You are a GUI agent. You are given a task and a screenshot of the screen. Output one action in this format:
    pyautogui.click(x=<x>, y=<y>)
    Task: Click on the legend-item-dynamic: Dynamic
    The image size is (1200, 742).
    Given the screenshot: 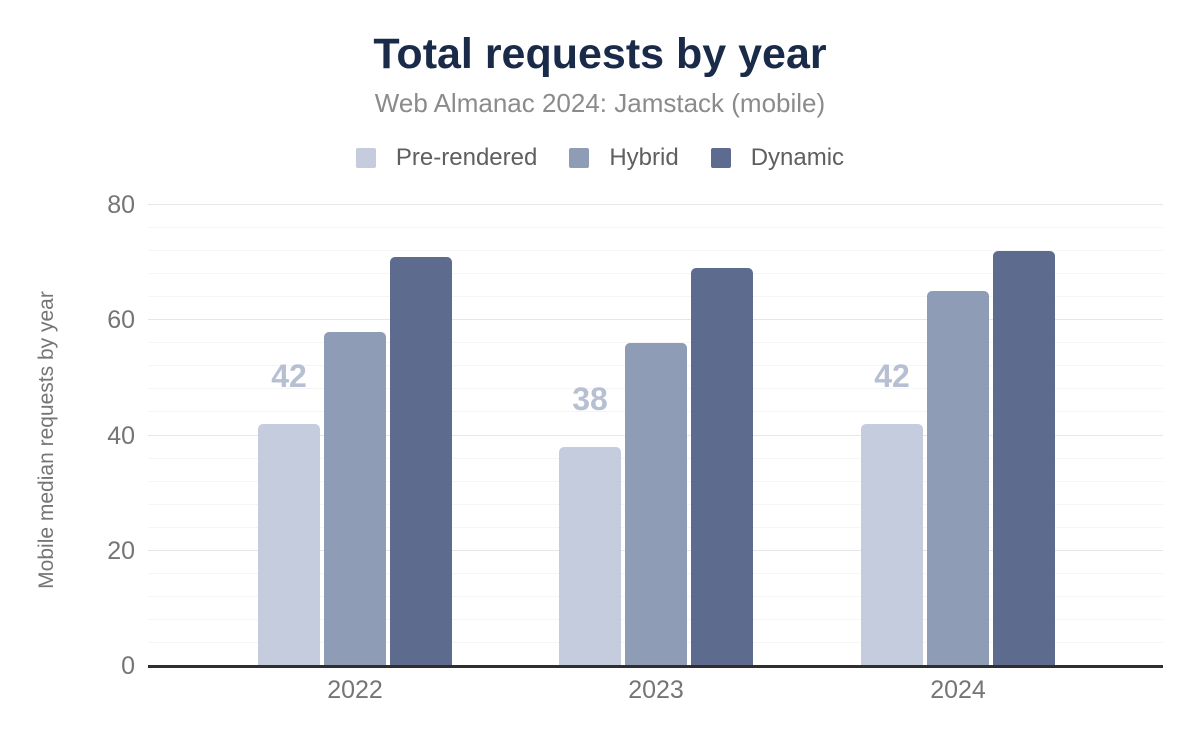 What is the action you would take?
    pyautogui.click(x=777, y=158)
    